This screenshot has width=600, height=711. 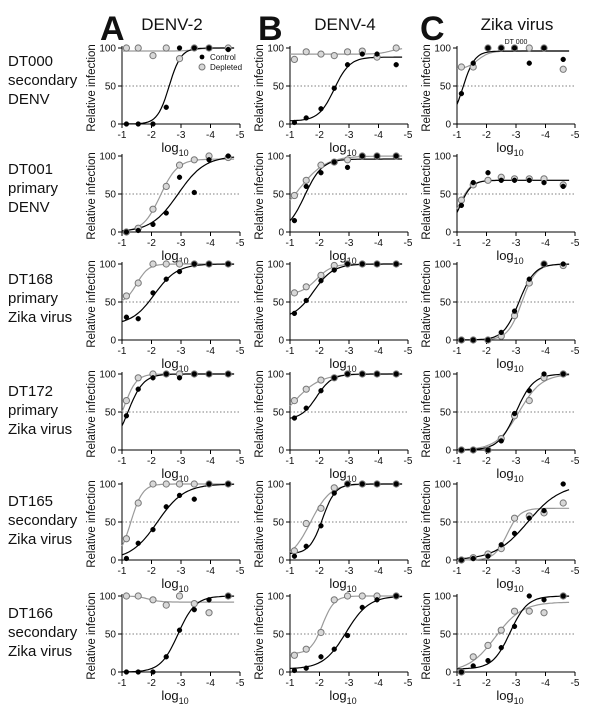 I want to click on panel-2-1: 0 50 100 -1 -2 -3 -4 -5 Relative infection log10, so click(x=333, y=317).